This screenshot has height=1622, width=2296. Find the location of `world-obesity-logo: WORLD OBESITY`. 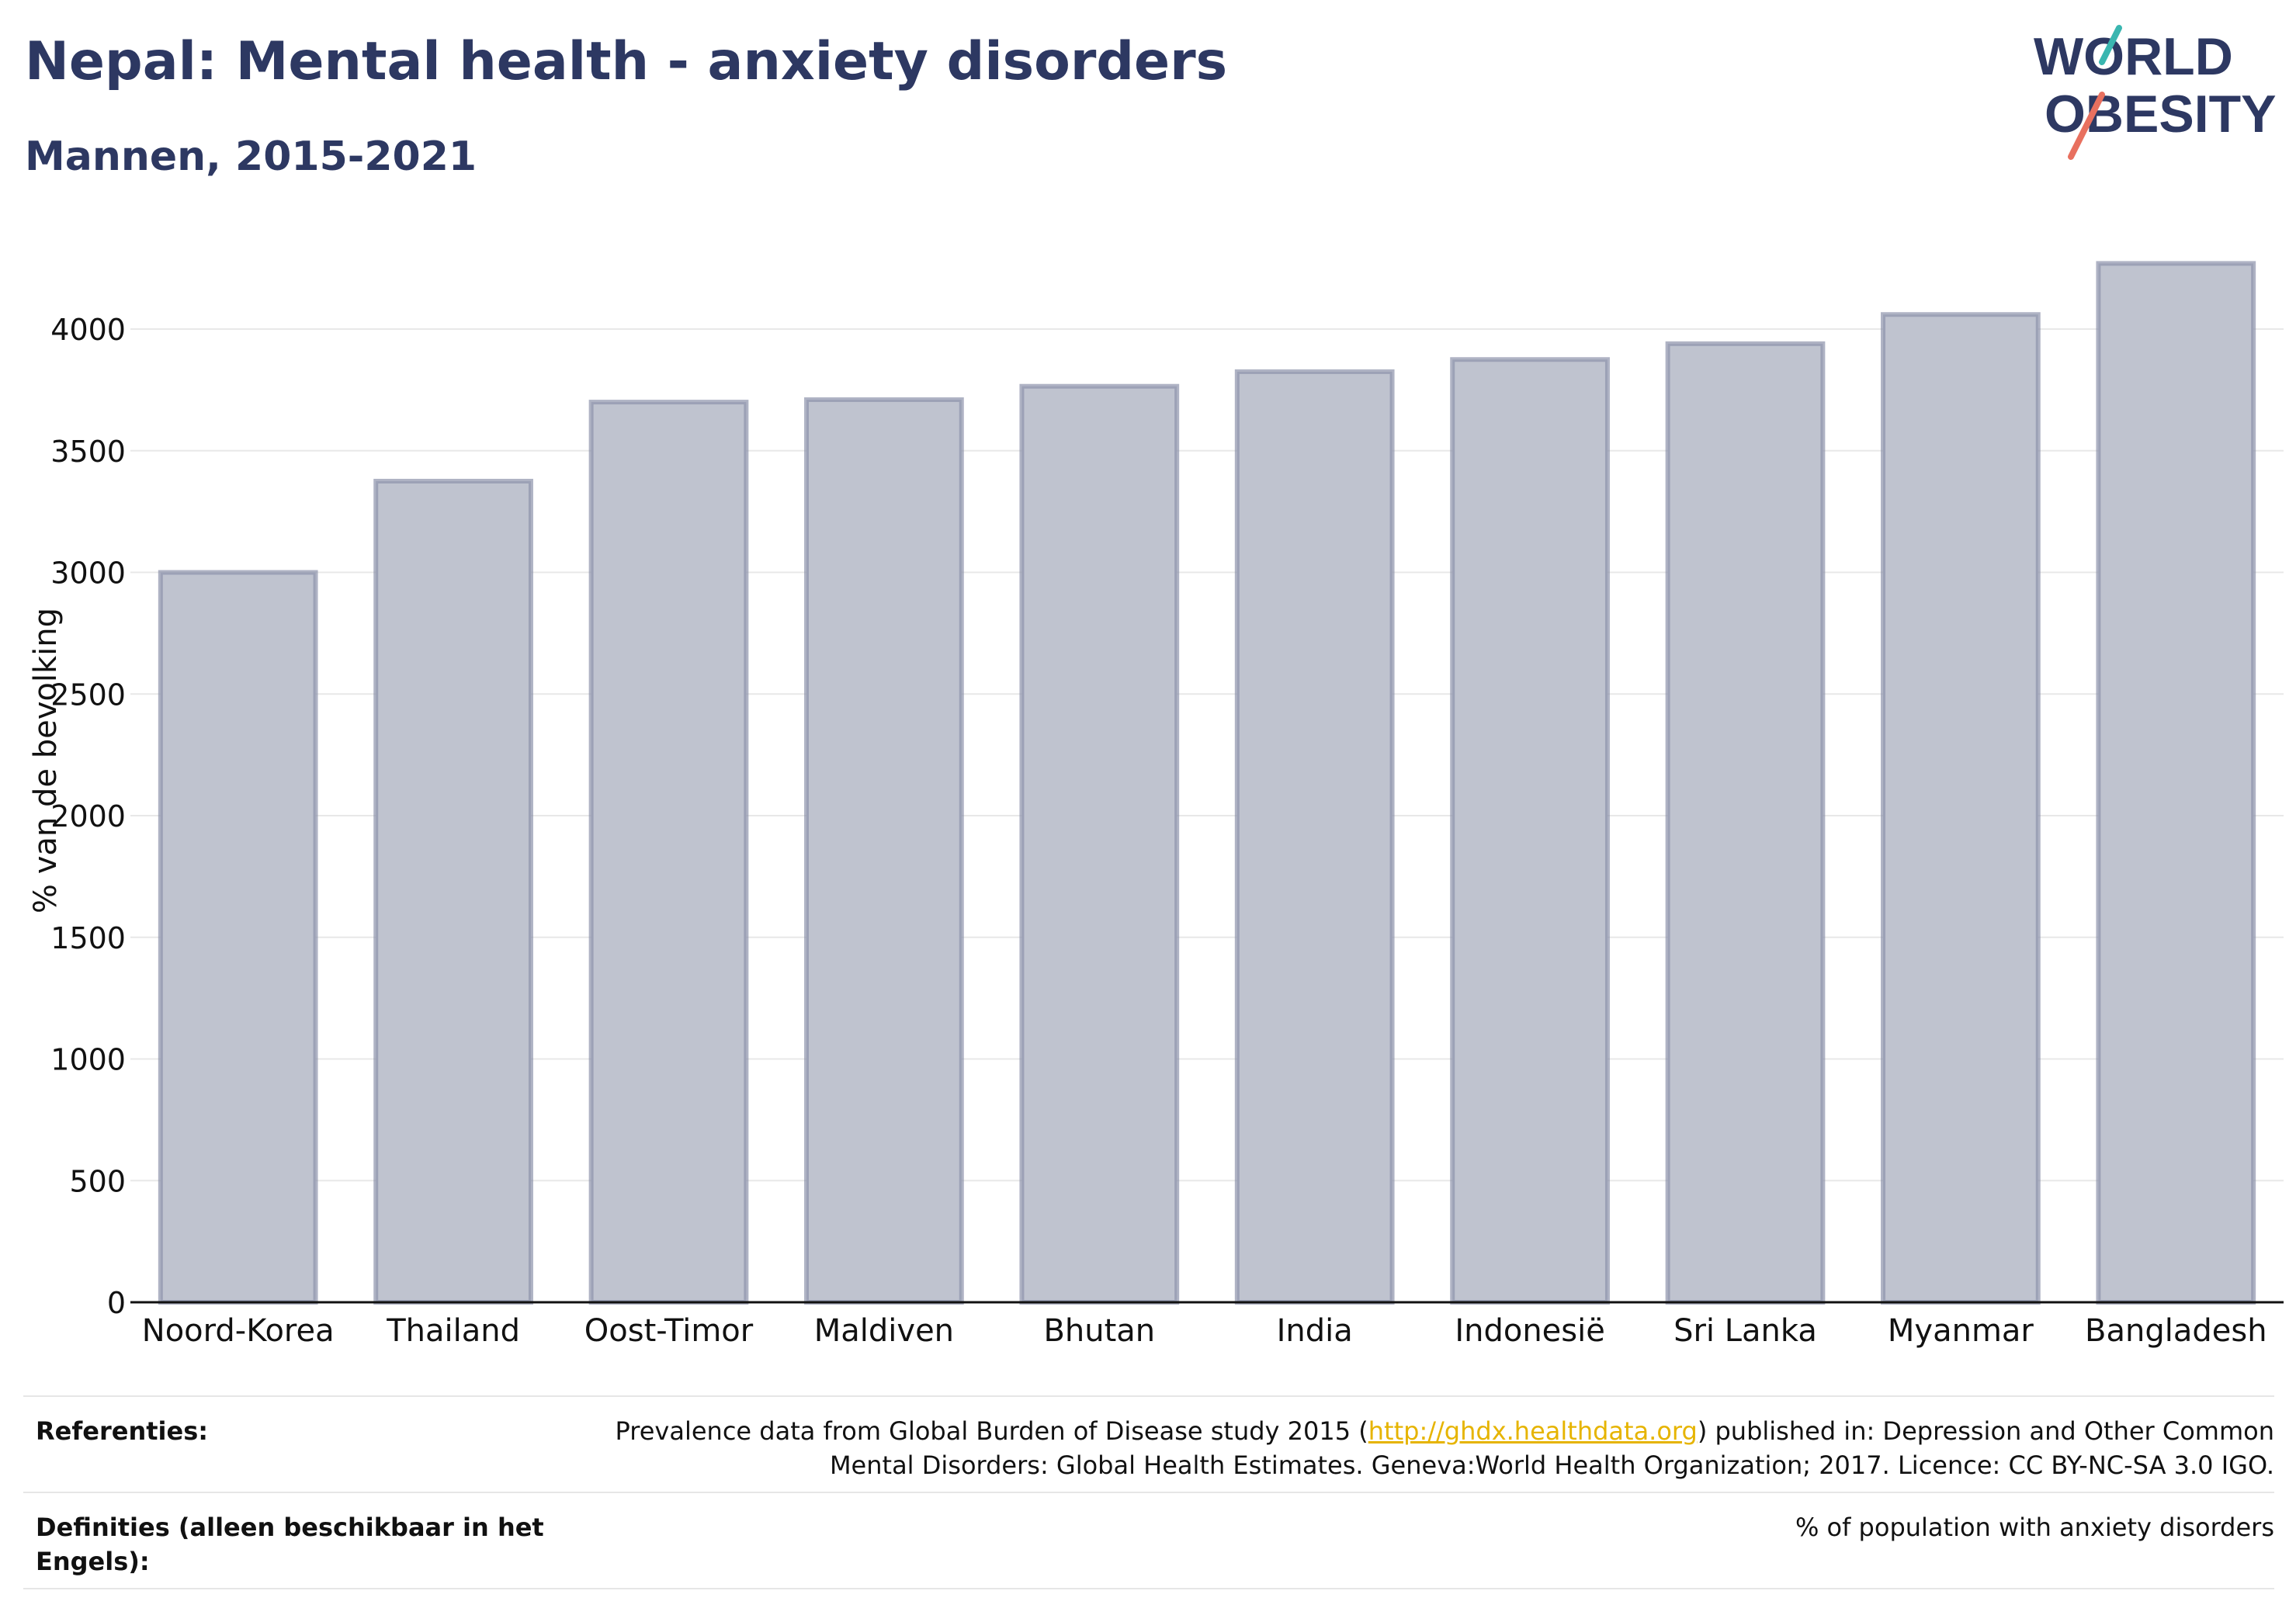

world-obesity-logo: WORLD OBESITY is located at coordinates (2155, 92).